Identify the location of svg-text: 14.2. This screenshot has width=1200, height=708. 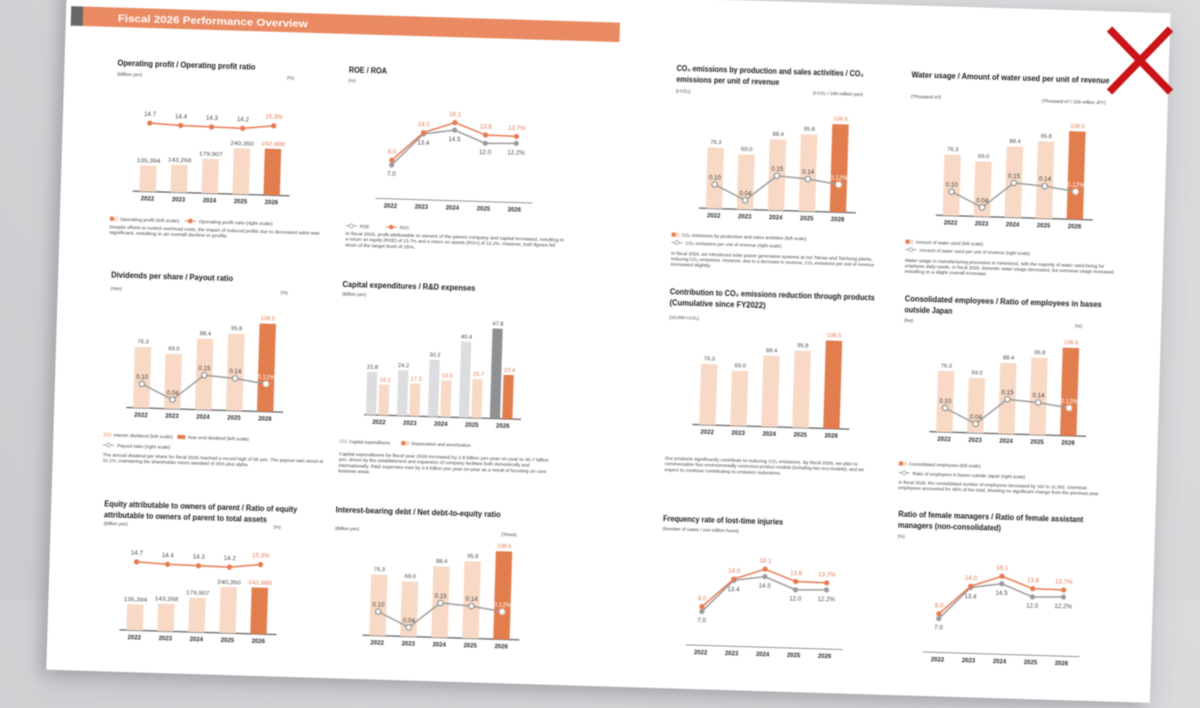
(229, 558).